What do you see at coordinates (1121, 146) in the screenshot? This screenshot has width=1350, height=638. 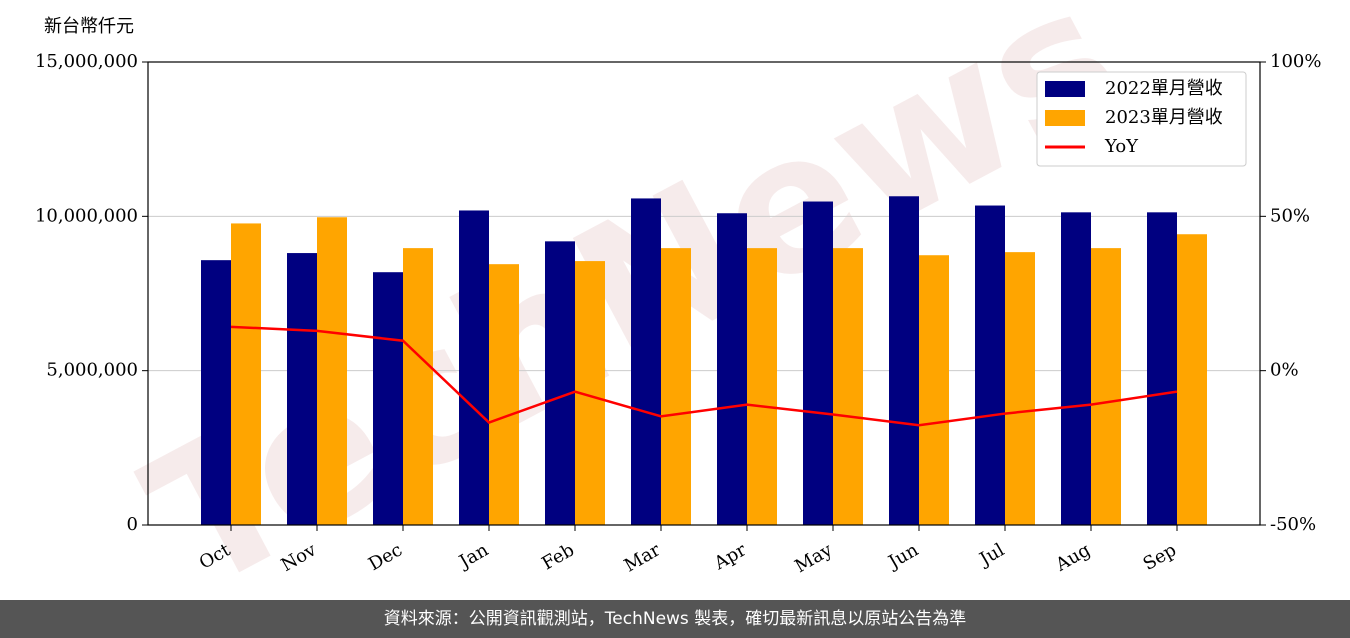 I see `legend-label: YoY` at bounding box center [1121, 146].